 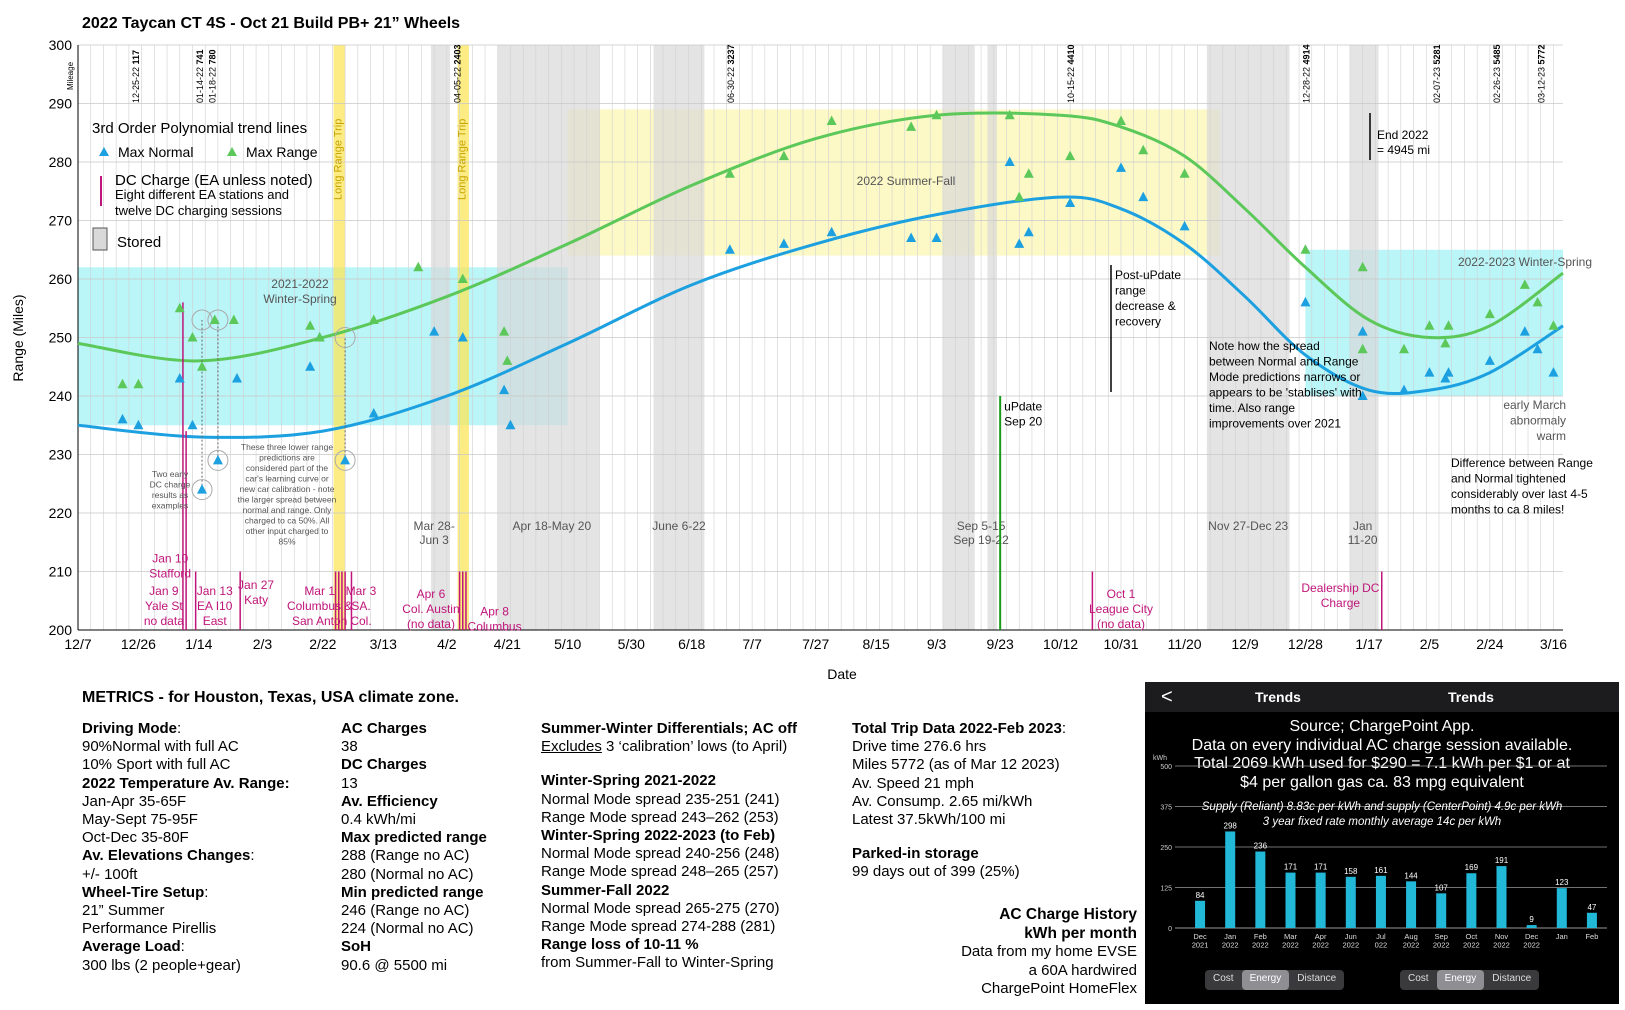 I want to click on tab-distance-left: Distance, so click(x=1317, y=978).